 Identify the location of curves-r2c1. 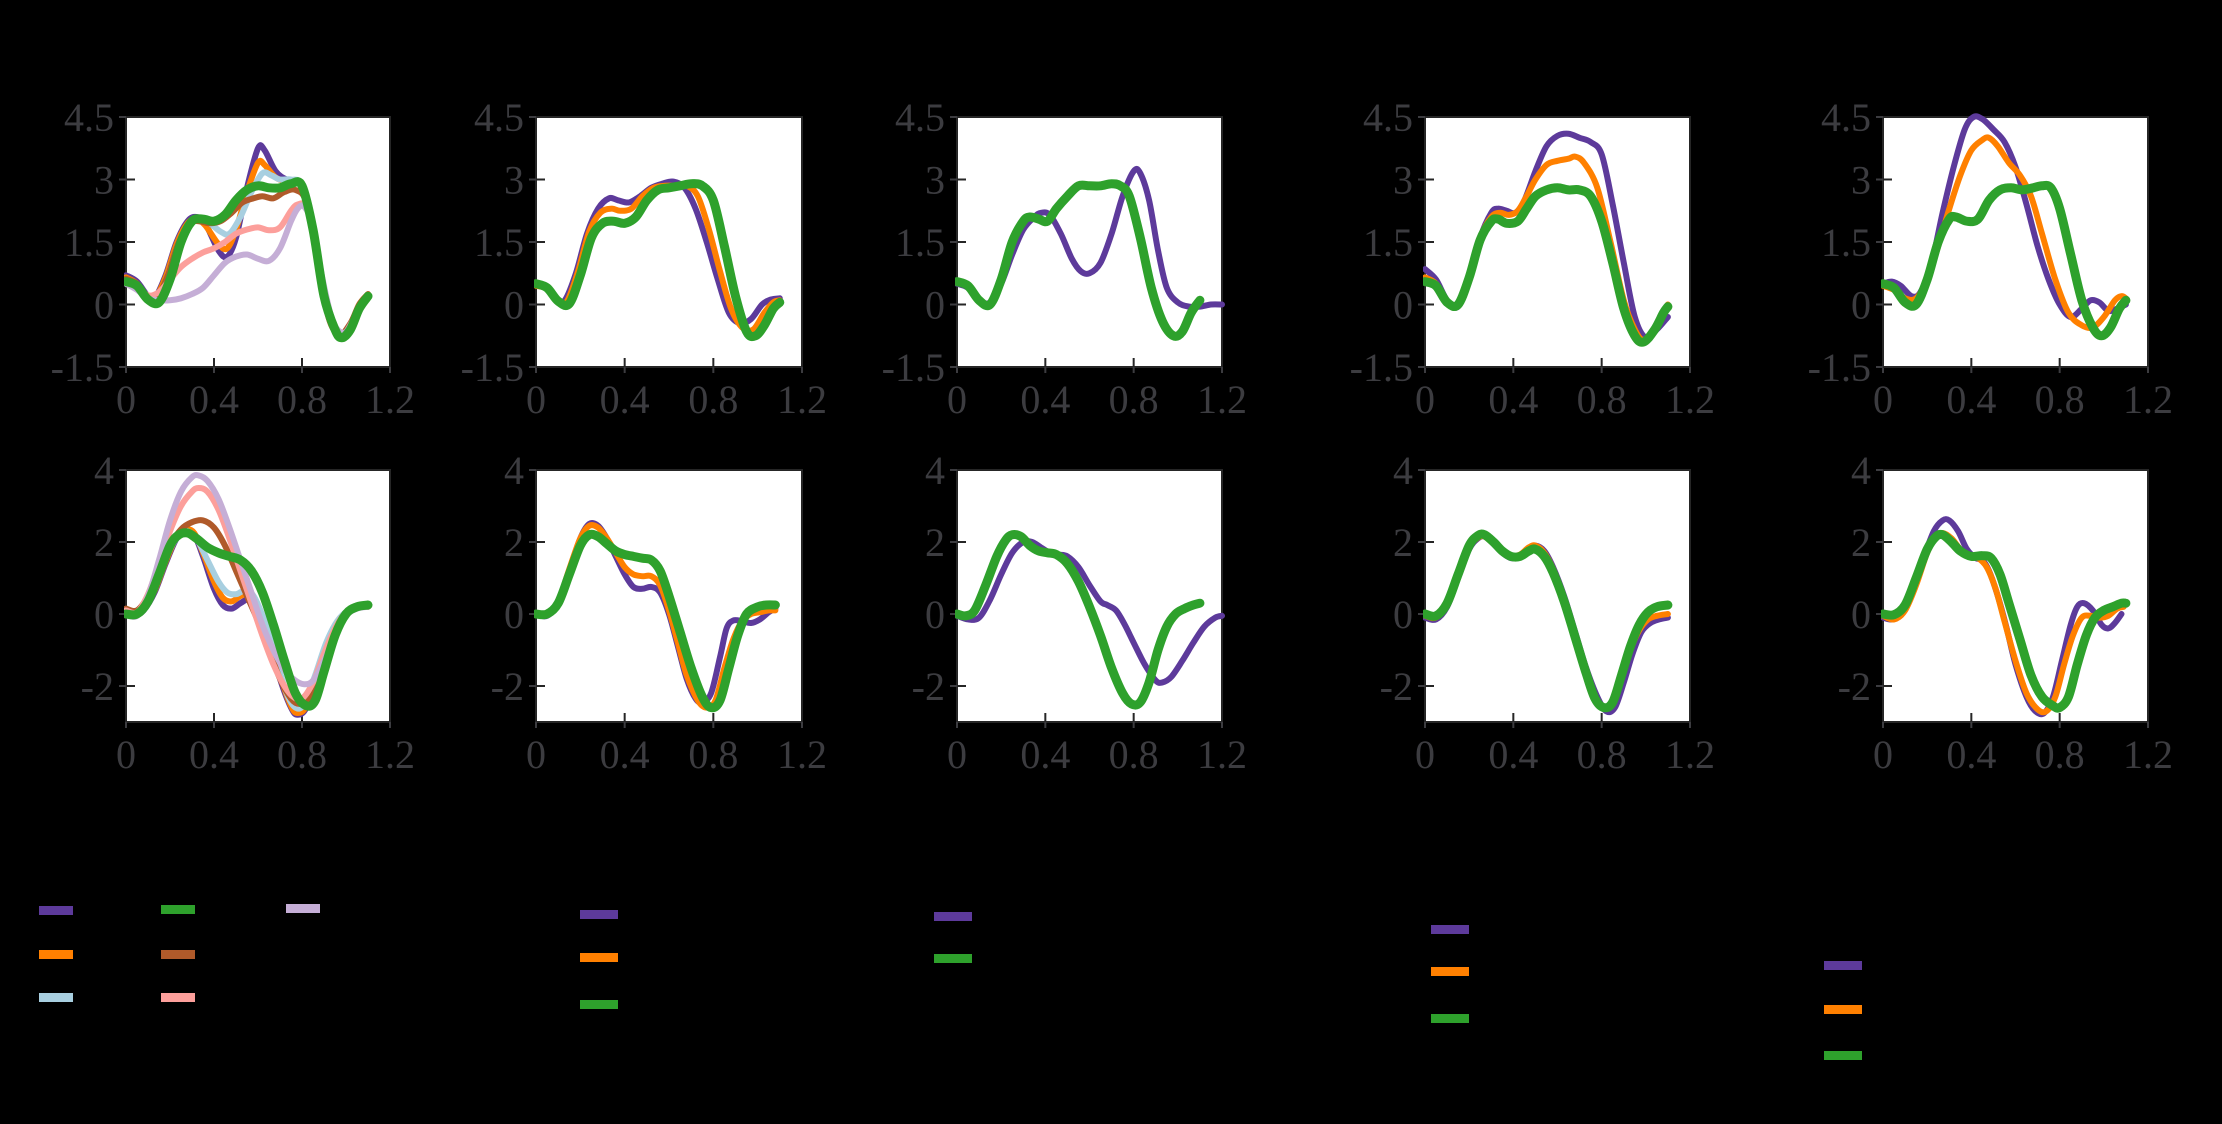
(248, 595).